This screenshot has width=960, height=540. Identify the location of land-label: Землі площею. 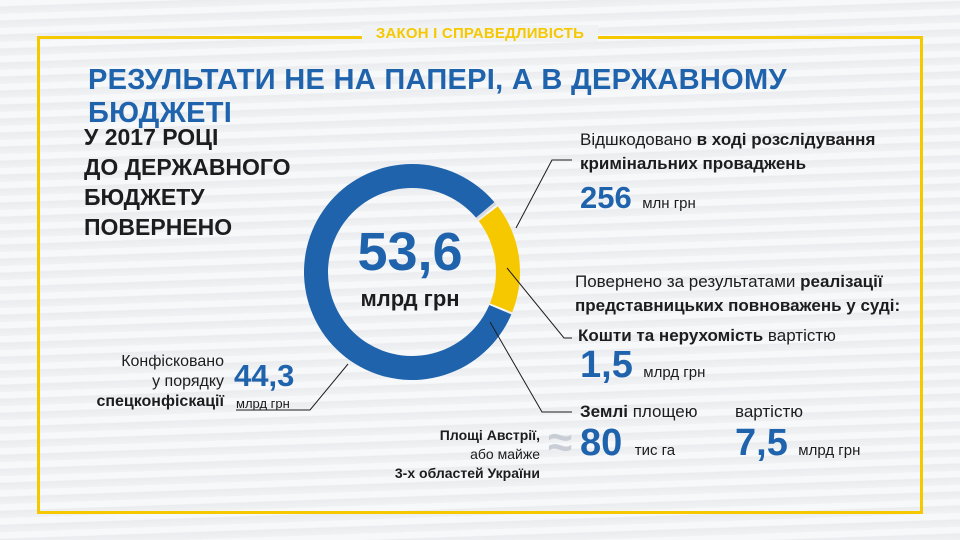
(638, 412).